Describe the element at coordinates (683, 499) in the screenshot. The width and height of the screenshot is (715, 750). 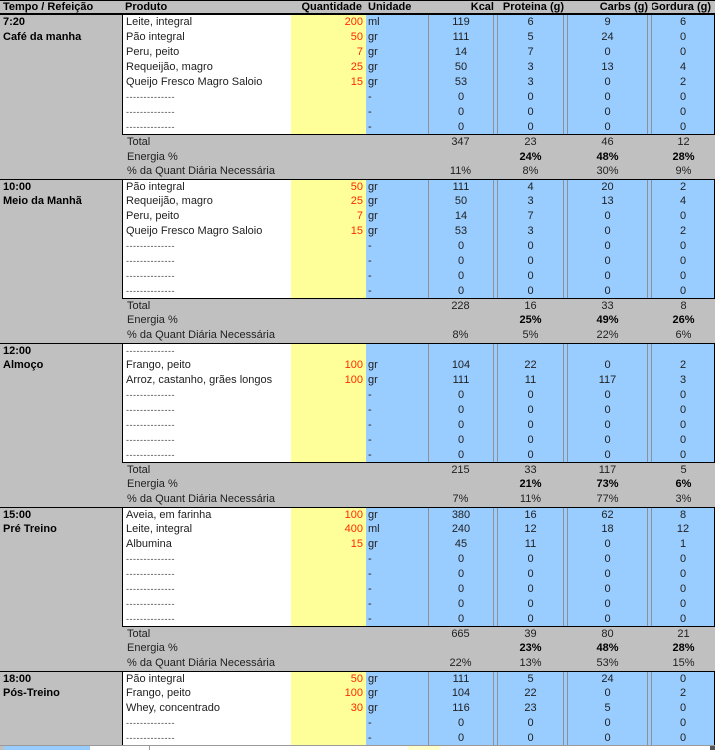
I see `fat-value: 3%` at that location.